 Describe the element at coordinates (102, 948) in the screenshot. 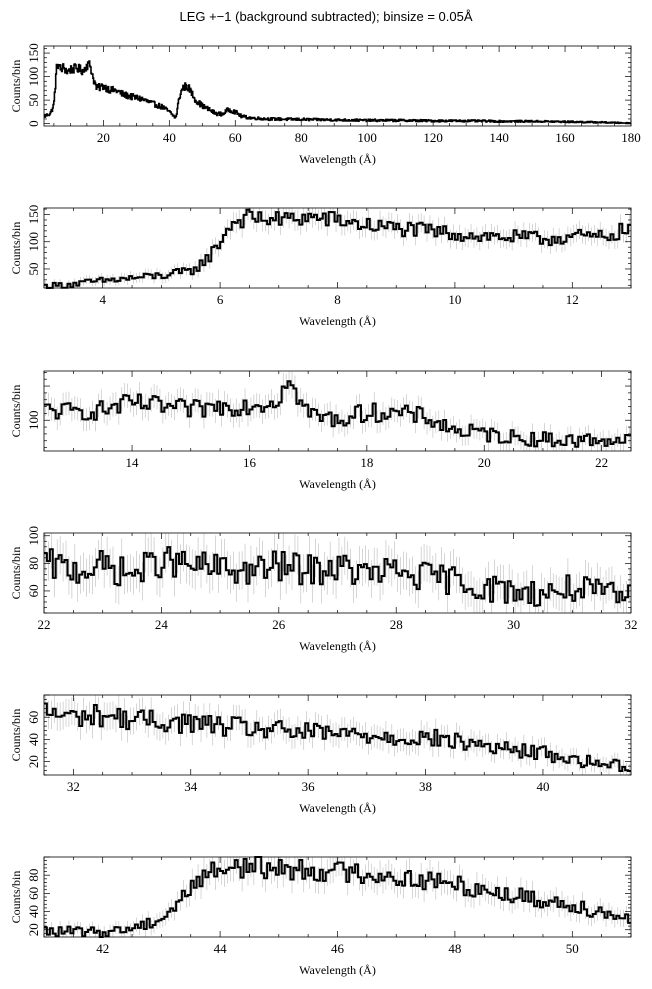

I see `x-tick-label: 42` at that location.